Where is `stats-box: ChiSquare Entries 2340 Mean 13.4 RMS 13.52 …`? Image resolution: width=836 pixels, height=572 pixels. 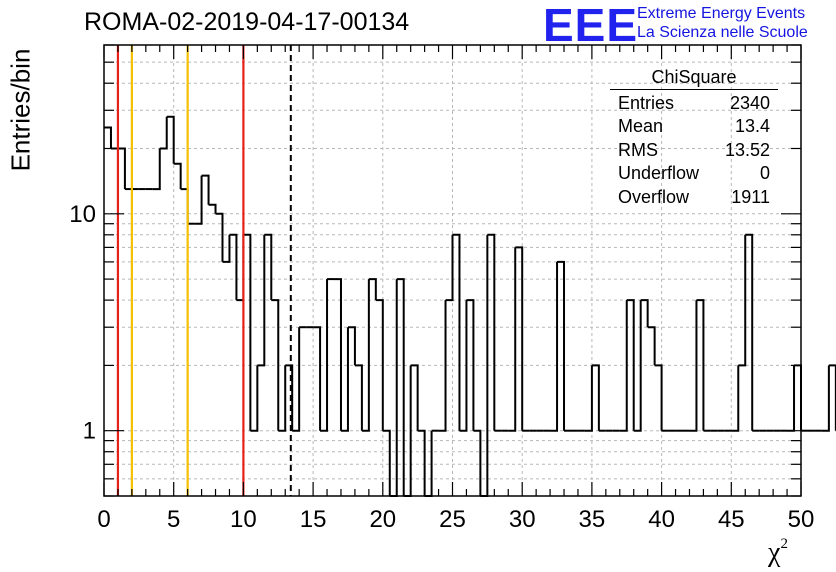
stats-box: ChiSquare Entries 2340 Mean 13.4 RMS 13.52 … is located at coordinates (694, 138).